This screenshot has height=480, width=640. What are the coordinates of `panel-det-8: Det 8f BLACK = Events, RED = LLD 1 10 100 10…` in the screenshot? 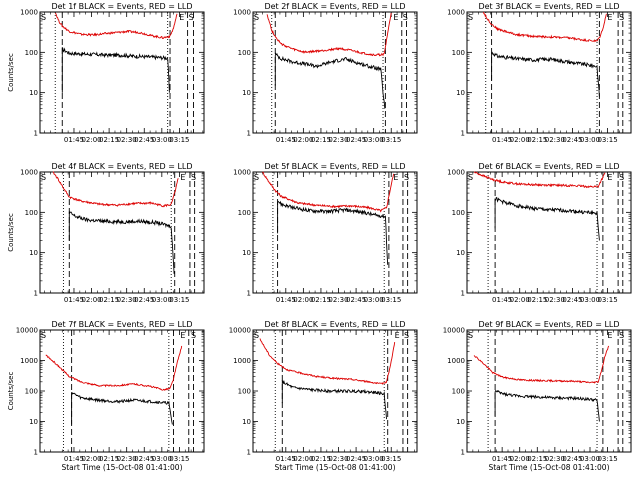 It's located at (323, 396).